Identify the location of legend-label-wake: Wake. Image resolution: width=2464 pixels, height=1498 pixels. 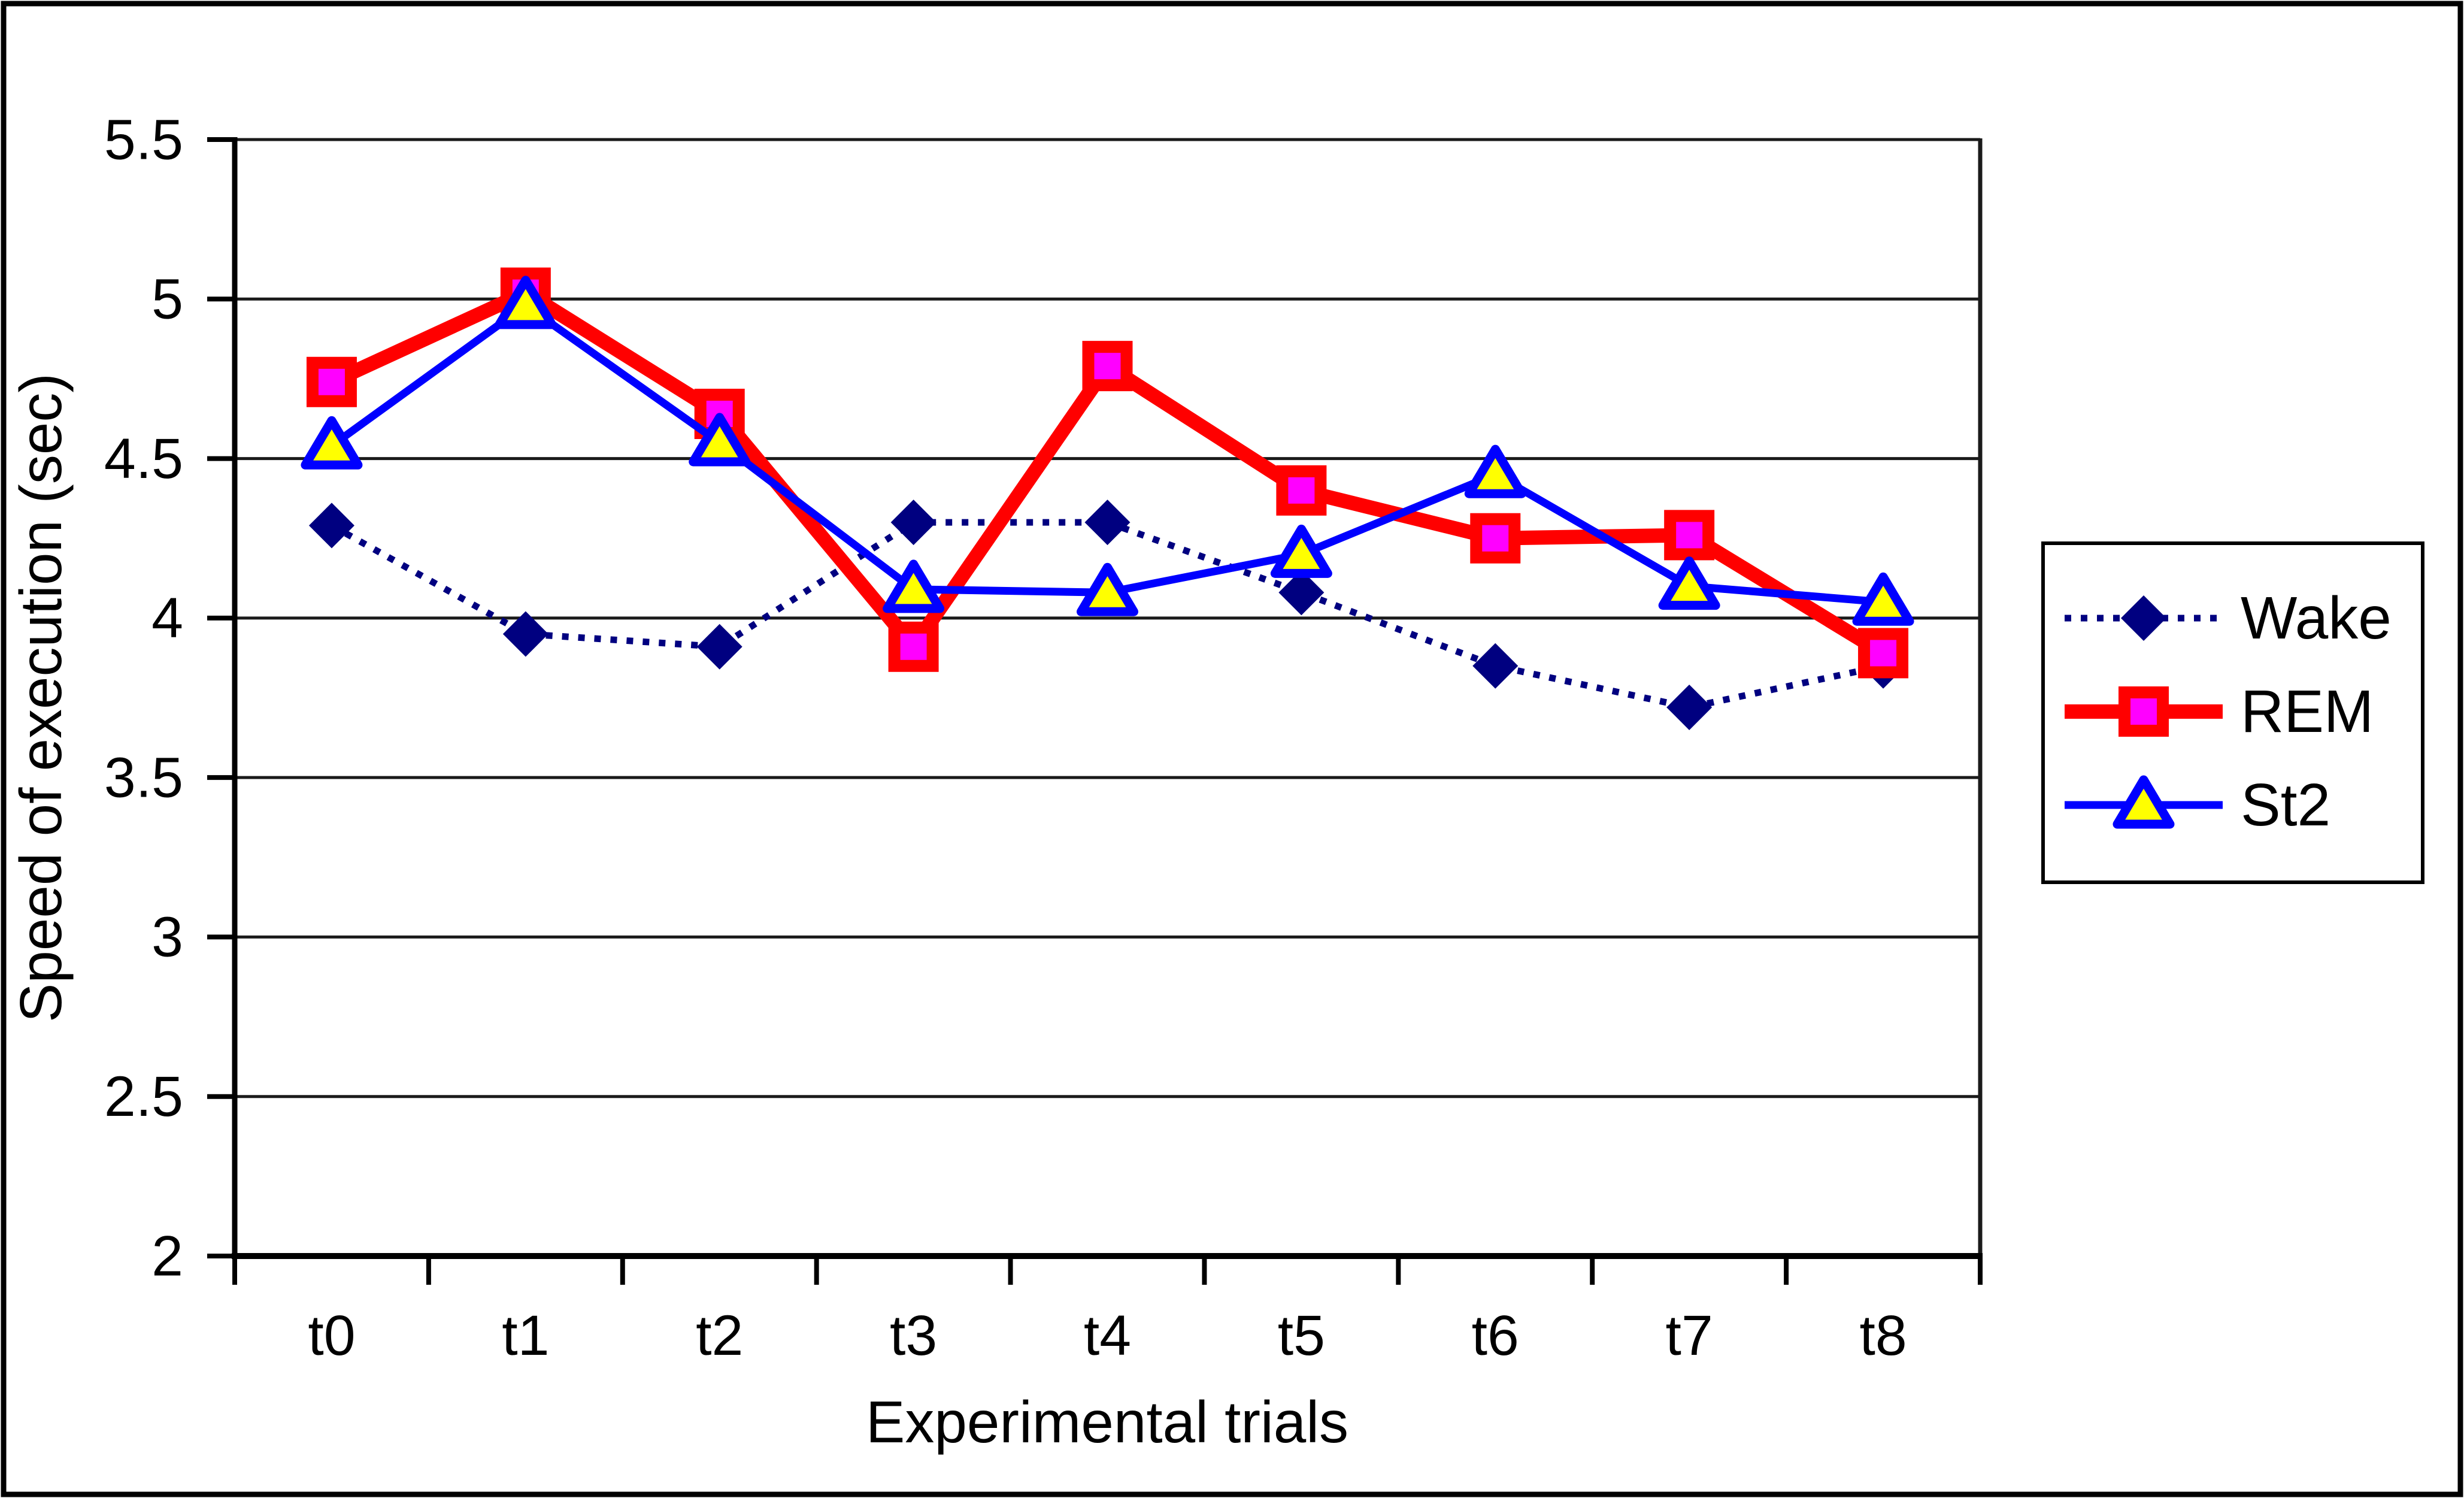
(2316, 618).